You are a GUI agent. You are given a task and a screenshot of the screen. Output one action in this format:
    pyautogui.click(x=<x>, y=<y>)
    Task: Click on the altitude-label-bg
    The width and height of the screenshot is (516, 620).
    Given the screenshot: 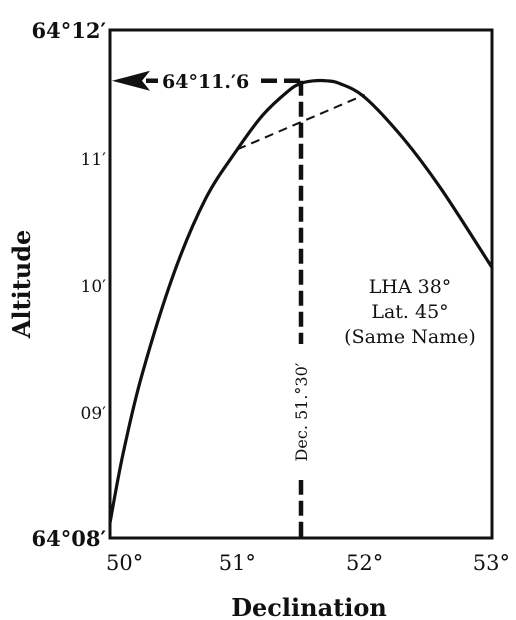 What is the action you would take?
    pyautogui.click(x=207, y=79)
    